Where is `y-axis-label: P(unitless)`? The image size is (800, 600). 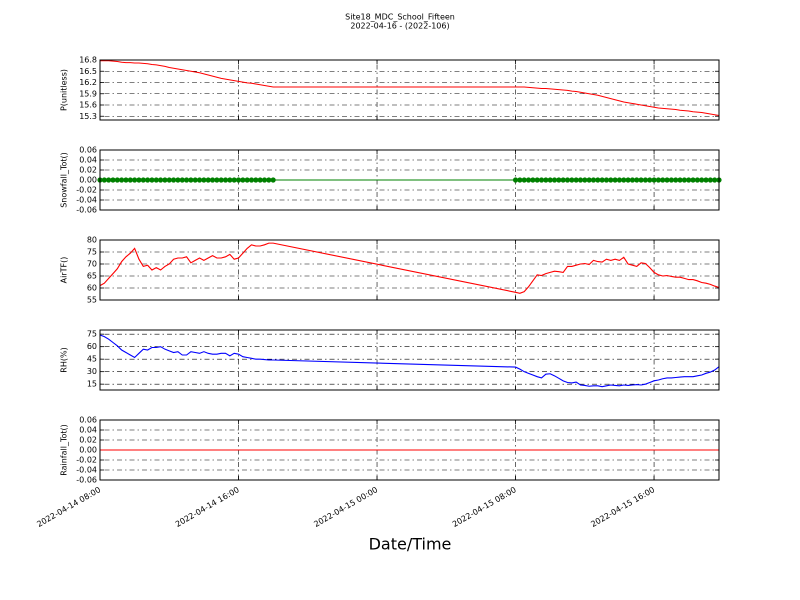 y-axis-label: P(unitless) is located at coordinates (64, 90).